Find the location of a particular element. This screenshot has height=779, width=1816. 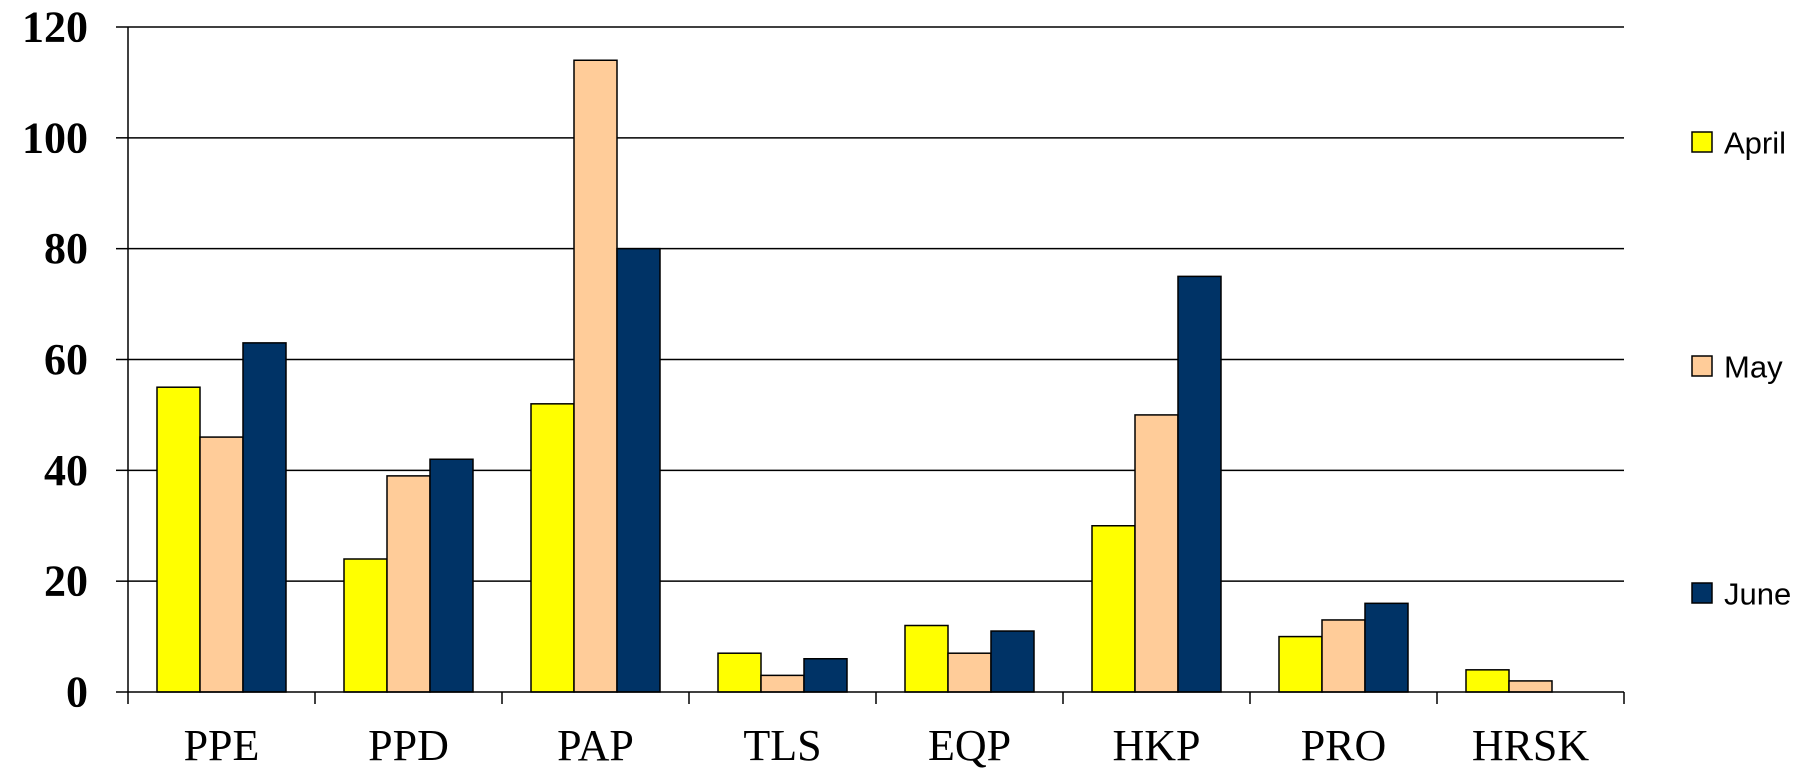

legend-item-april: April is located at coordinates (1738, 143).